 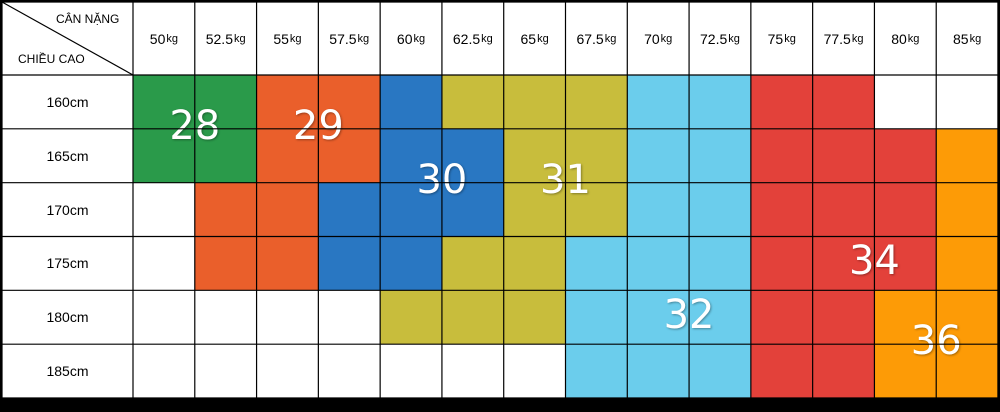 I want to click on size-label: 32, so click(x=689, y=314).